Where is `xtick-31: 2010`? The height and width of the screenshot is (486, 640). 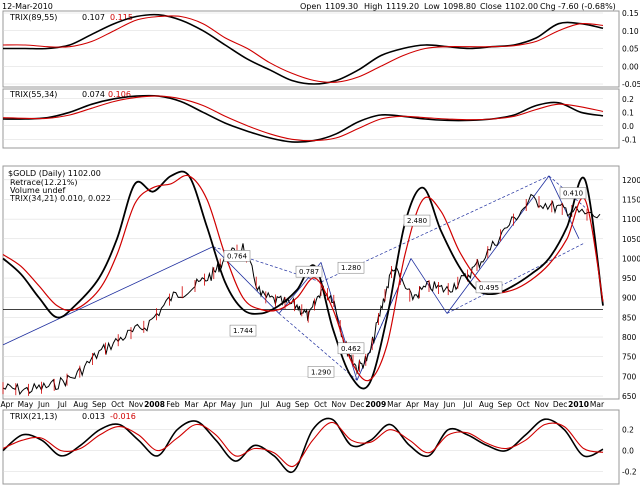
xtick-31: 2010 is located at coordinates (578, 404).